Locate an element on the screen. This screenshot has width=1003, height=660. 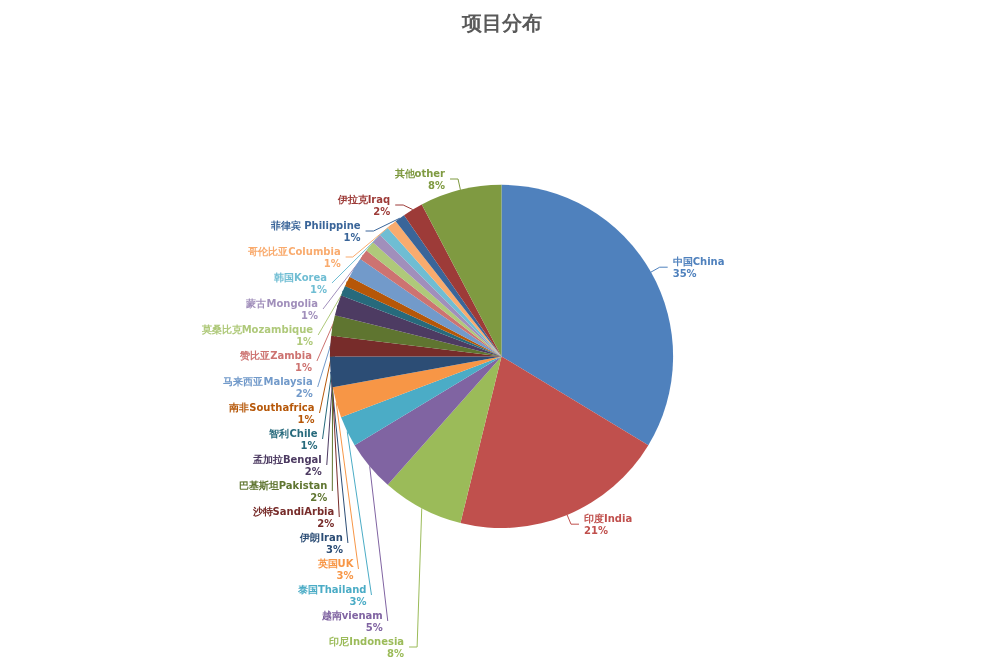
data-label: 35% is located at coordinates (684, 273).